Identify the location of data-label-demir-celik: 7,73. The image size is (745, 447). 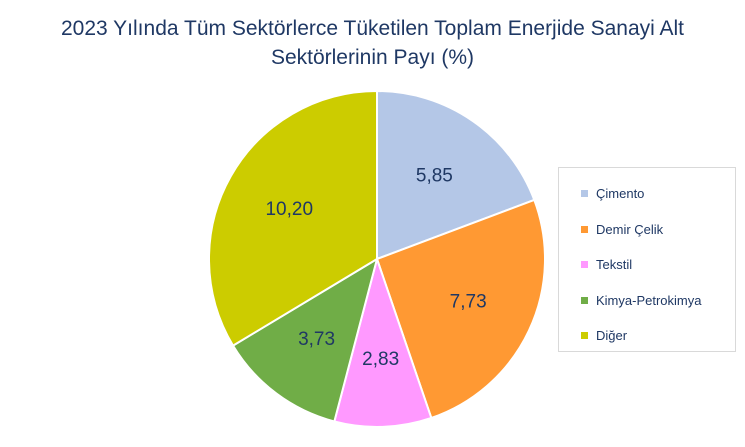
(468, 302).